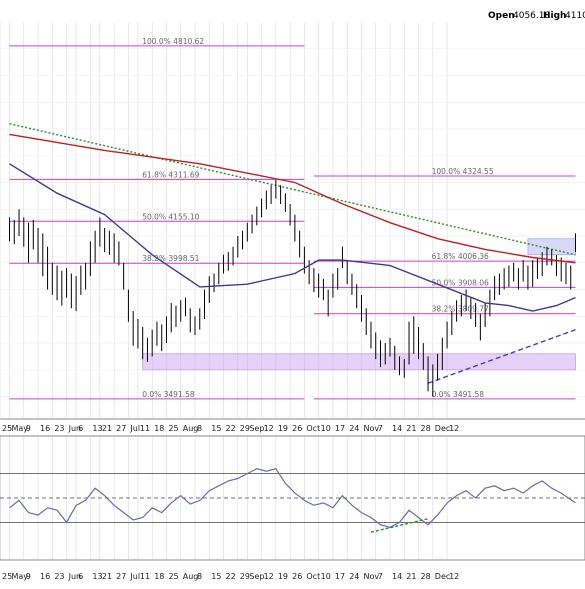  I want to click on ind-x-tick-label-4: 23, so click(59, 576).